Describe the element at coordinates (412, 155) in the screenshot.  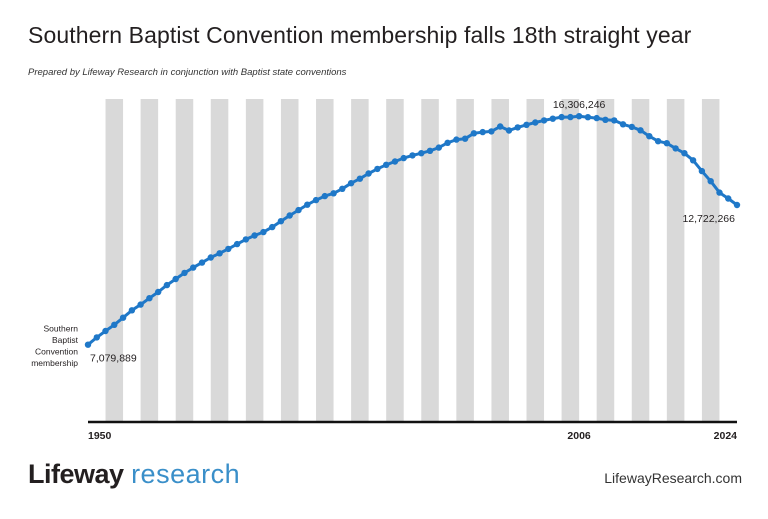
I see `data-point-1987` at that location.